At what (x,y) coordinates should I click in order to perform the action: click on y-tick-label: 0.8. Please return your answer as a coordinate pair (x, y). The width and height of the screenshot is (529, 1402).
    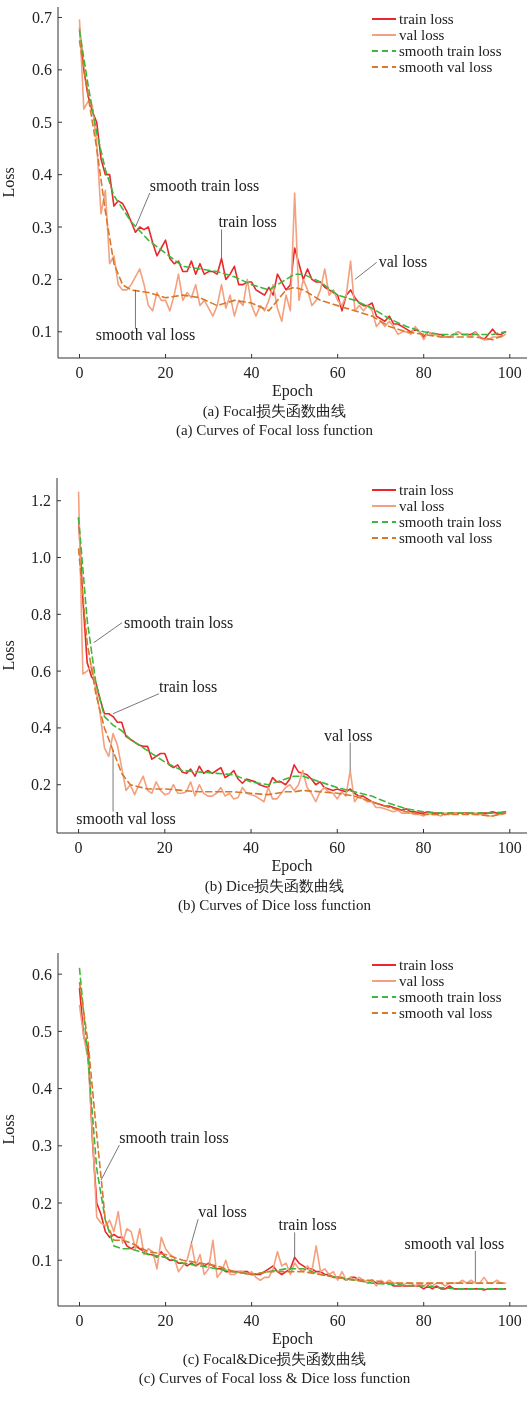
    Looking at the image, I should click on (41, 614).